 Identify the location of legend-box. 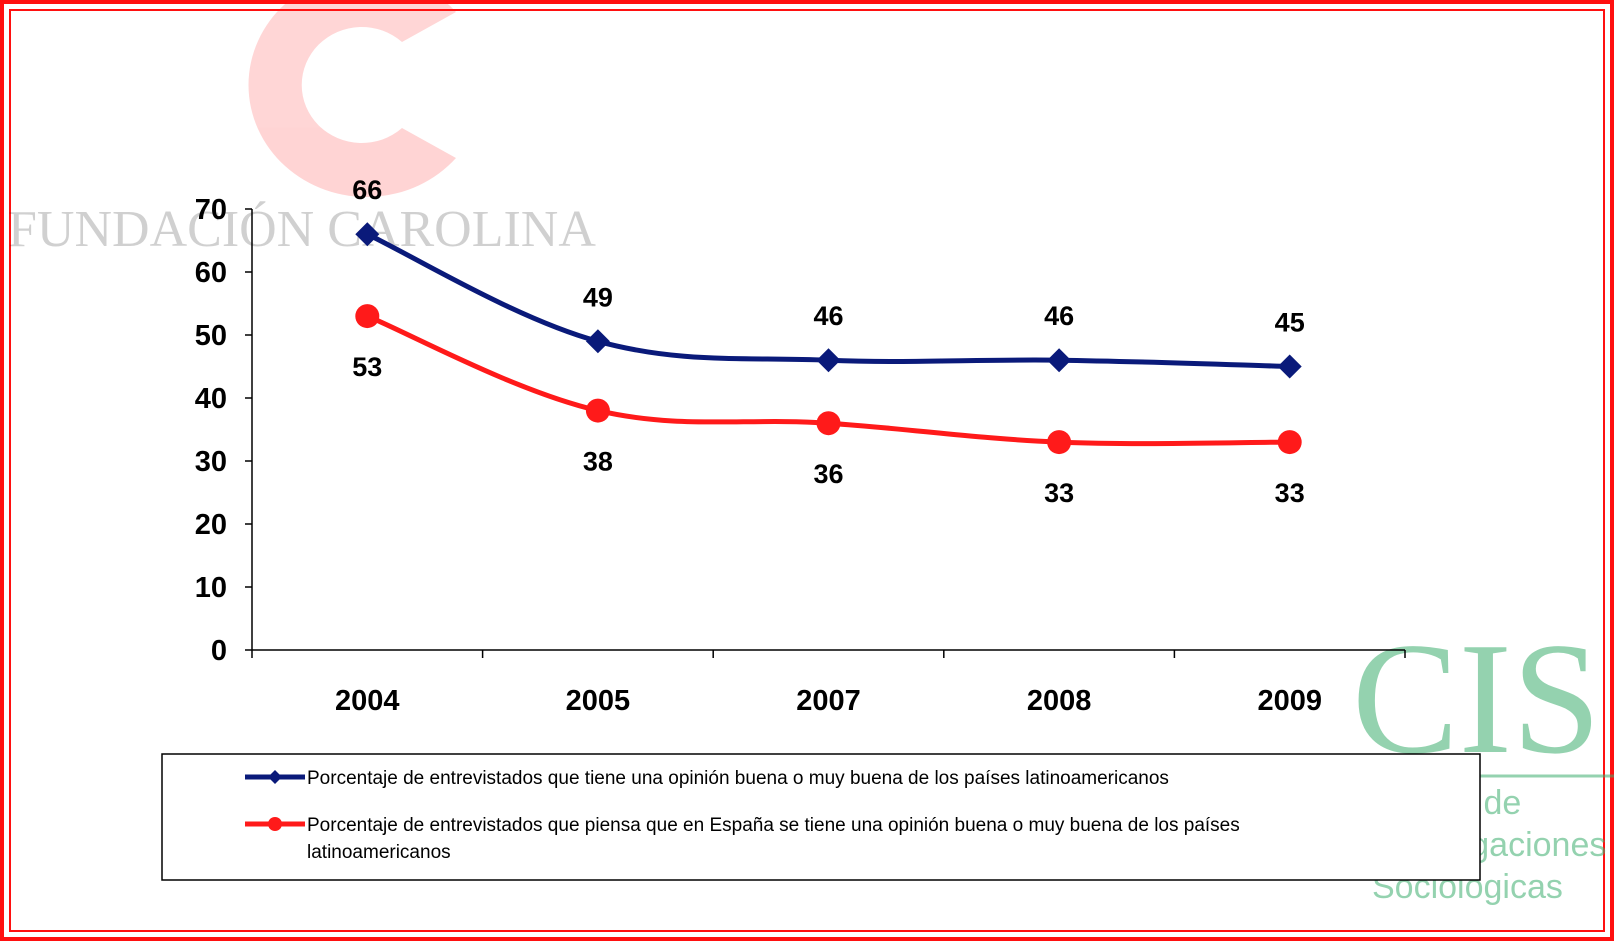
(821, 817).